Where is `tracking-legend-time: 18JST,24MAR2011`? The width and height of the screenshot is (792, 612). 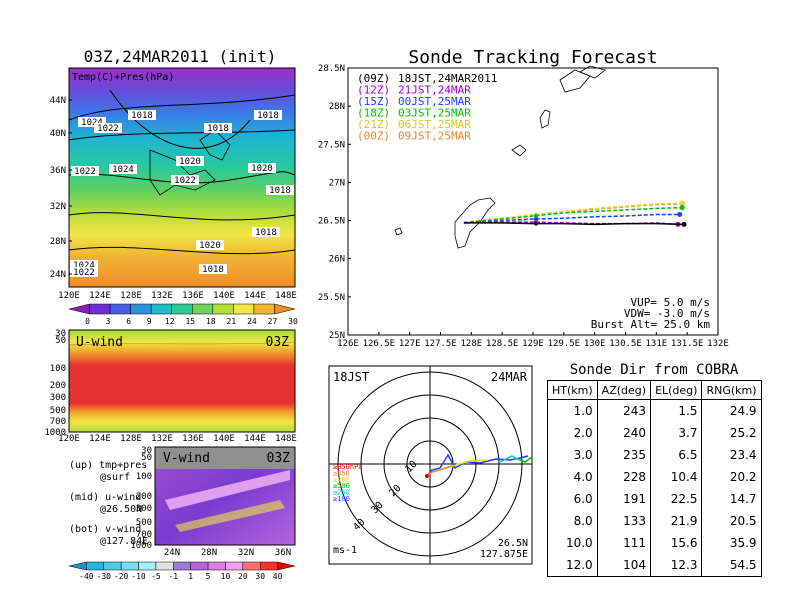
tracking-legend-time: 18JST,24MAR2011 is located at coordinates (447, 78).